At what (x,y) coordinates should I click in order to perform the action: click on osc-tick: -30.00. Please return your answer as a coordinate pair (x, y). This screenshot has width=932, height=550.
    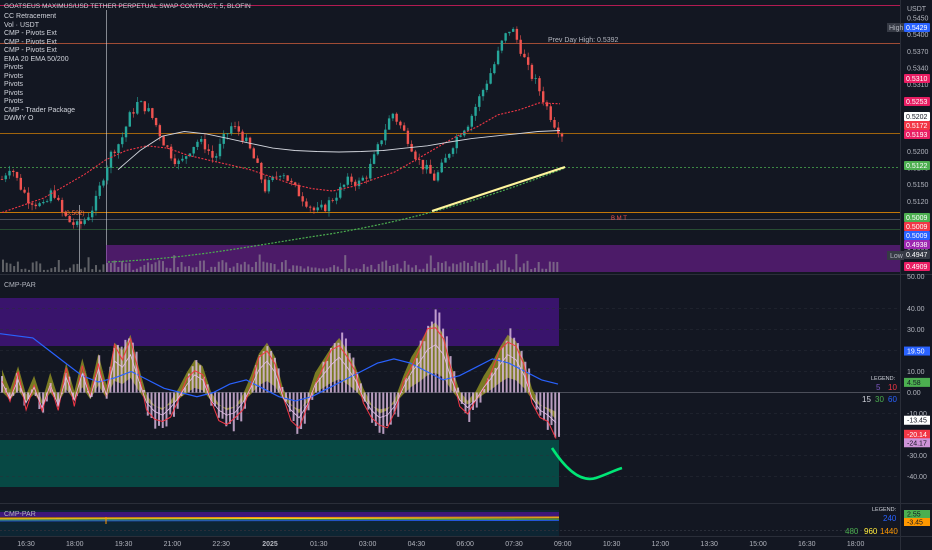
    Looking at the image, I should click on (917, 456).